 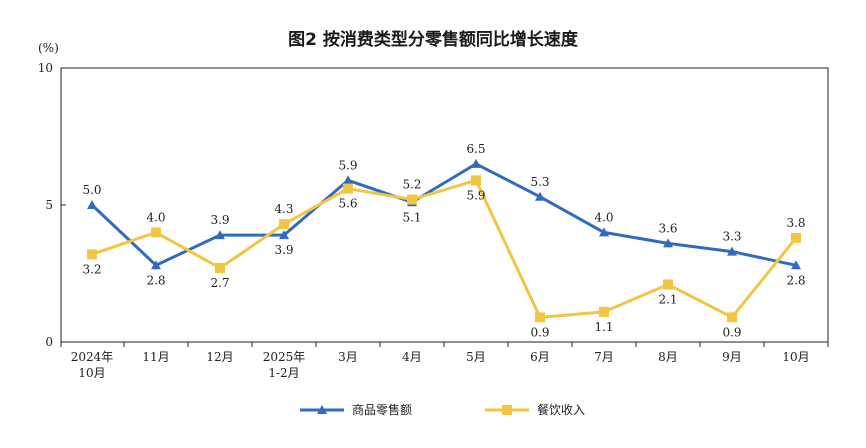 What do you see at coordinates (732, 357) in the screenshot?
I see `x-tick-label: 9月` at bounding box center [732, 357].